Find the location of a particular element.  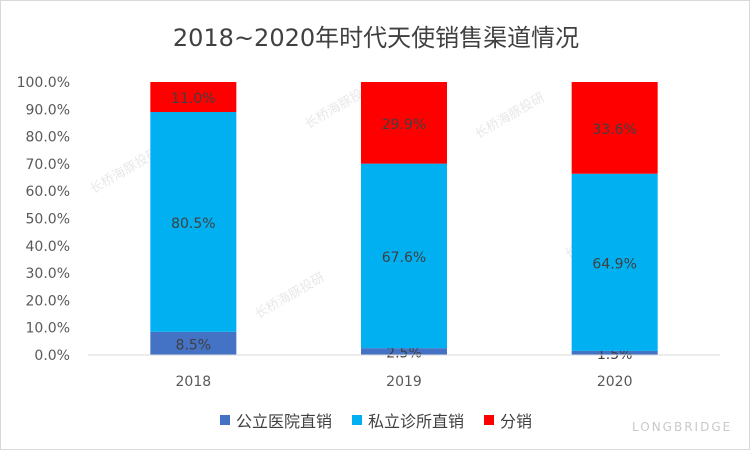

x-tick-label: 2019 is located at coordinates (404, 382).